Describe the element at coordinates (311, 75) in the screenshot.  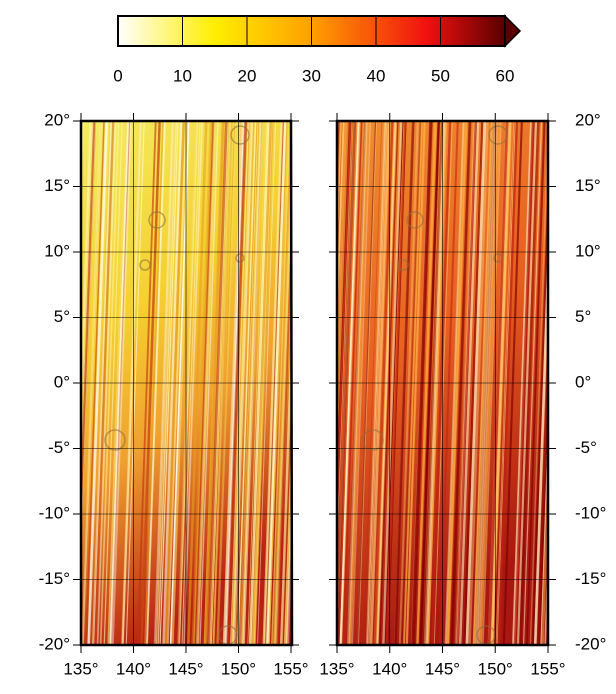
I see `colorbar-tick-label: 30` at that location.